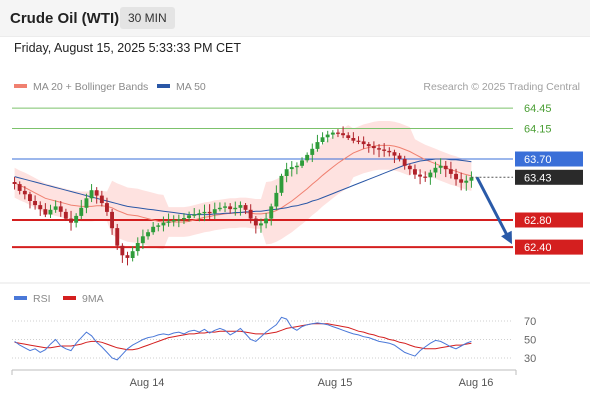 The width and height of the screenshot is (590, 400). Describe the element at coordinates (530, 359) in the screenshot. I see `rsi-tick-30: 30` at that location.